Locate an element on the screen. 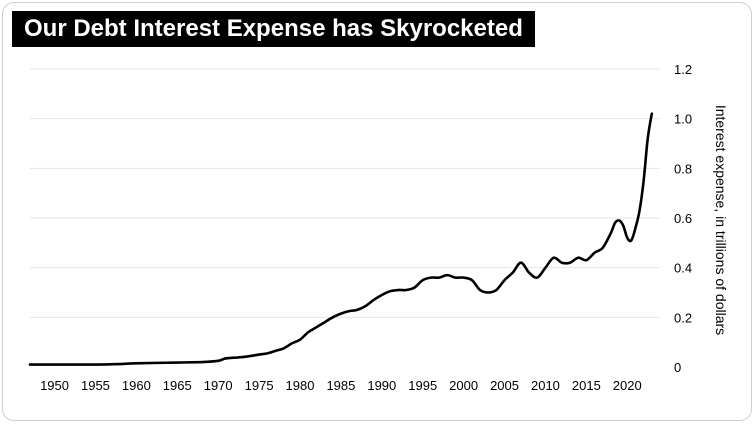 Image resolution: width=756 pixels, height=425 pixels. y-tick-label: 0.8 is located at coordinates (683, 168).